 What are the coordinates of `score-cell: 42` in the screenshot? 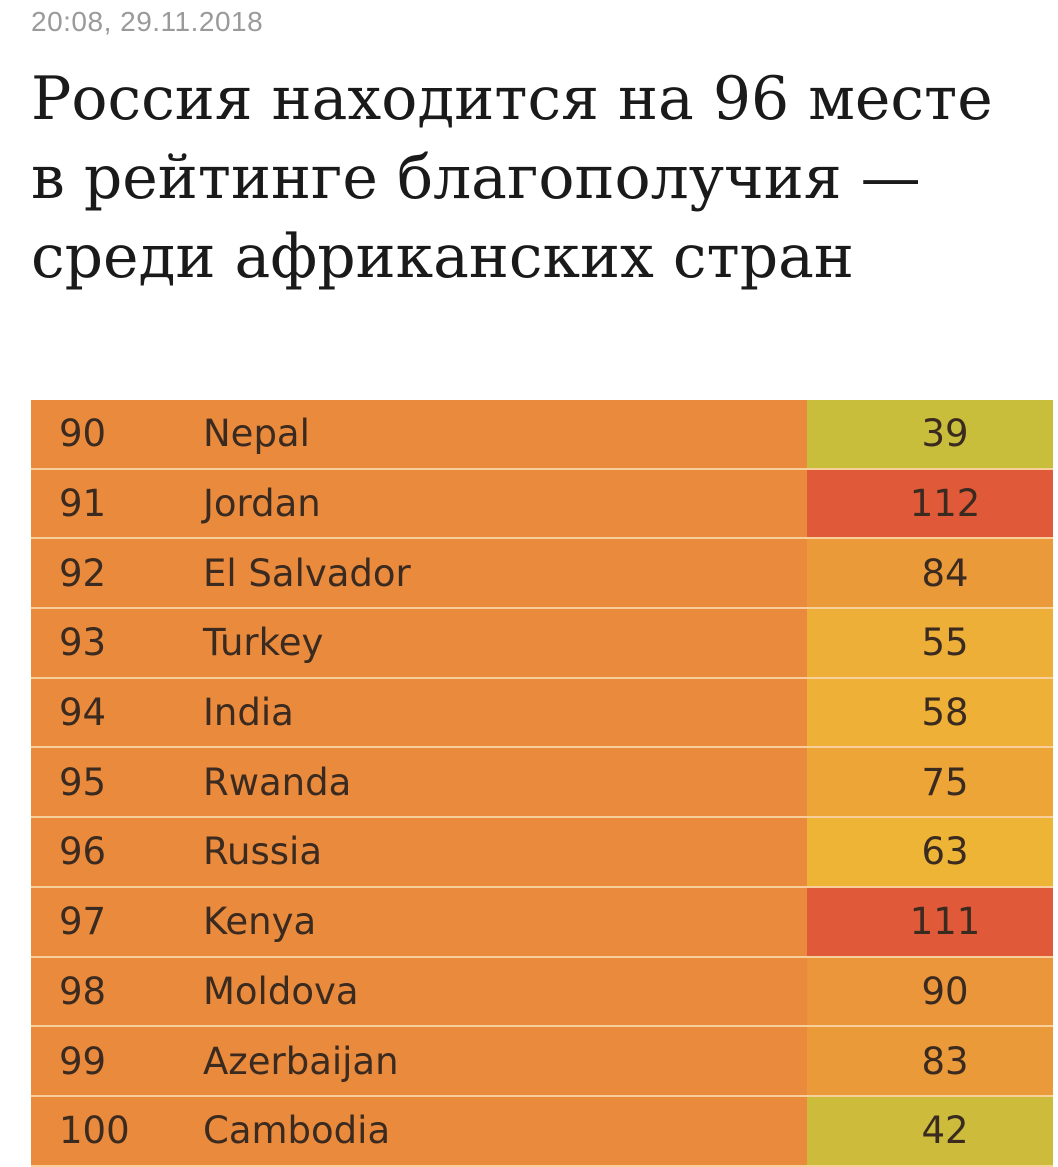 It's located at (930, 1130).